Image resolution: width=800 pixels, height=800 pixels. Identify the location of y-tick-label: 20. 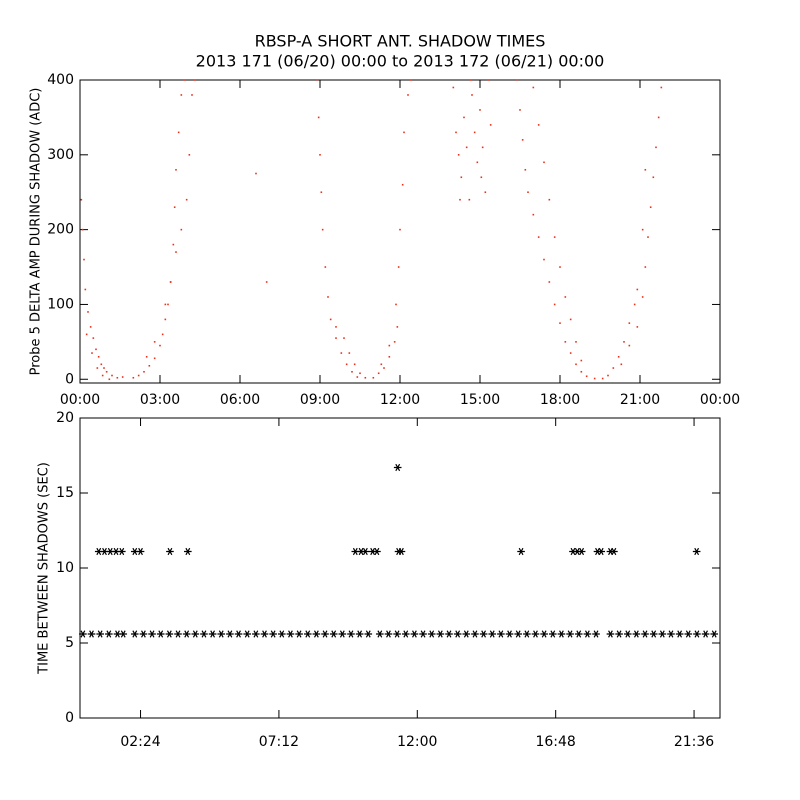
(65, 418).